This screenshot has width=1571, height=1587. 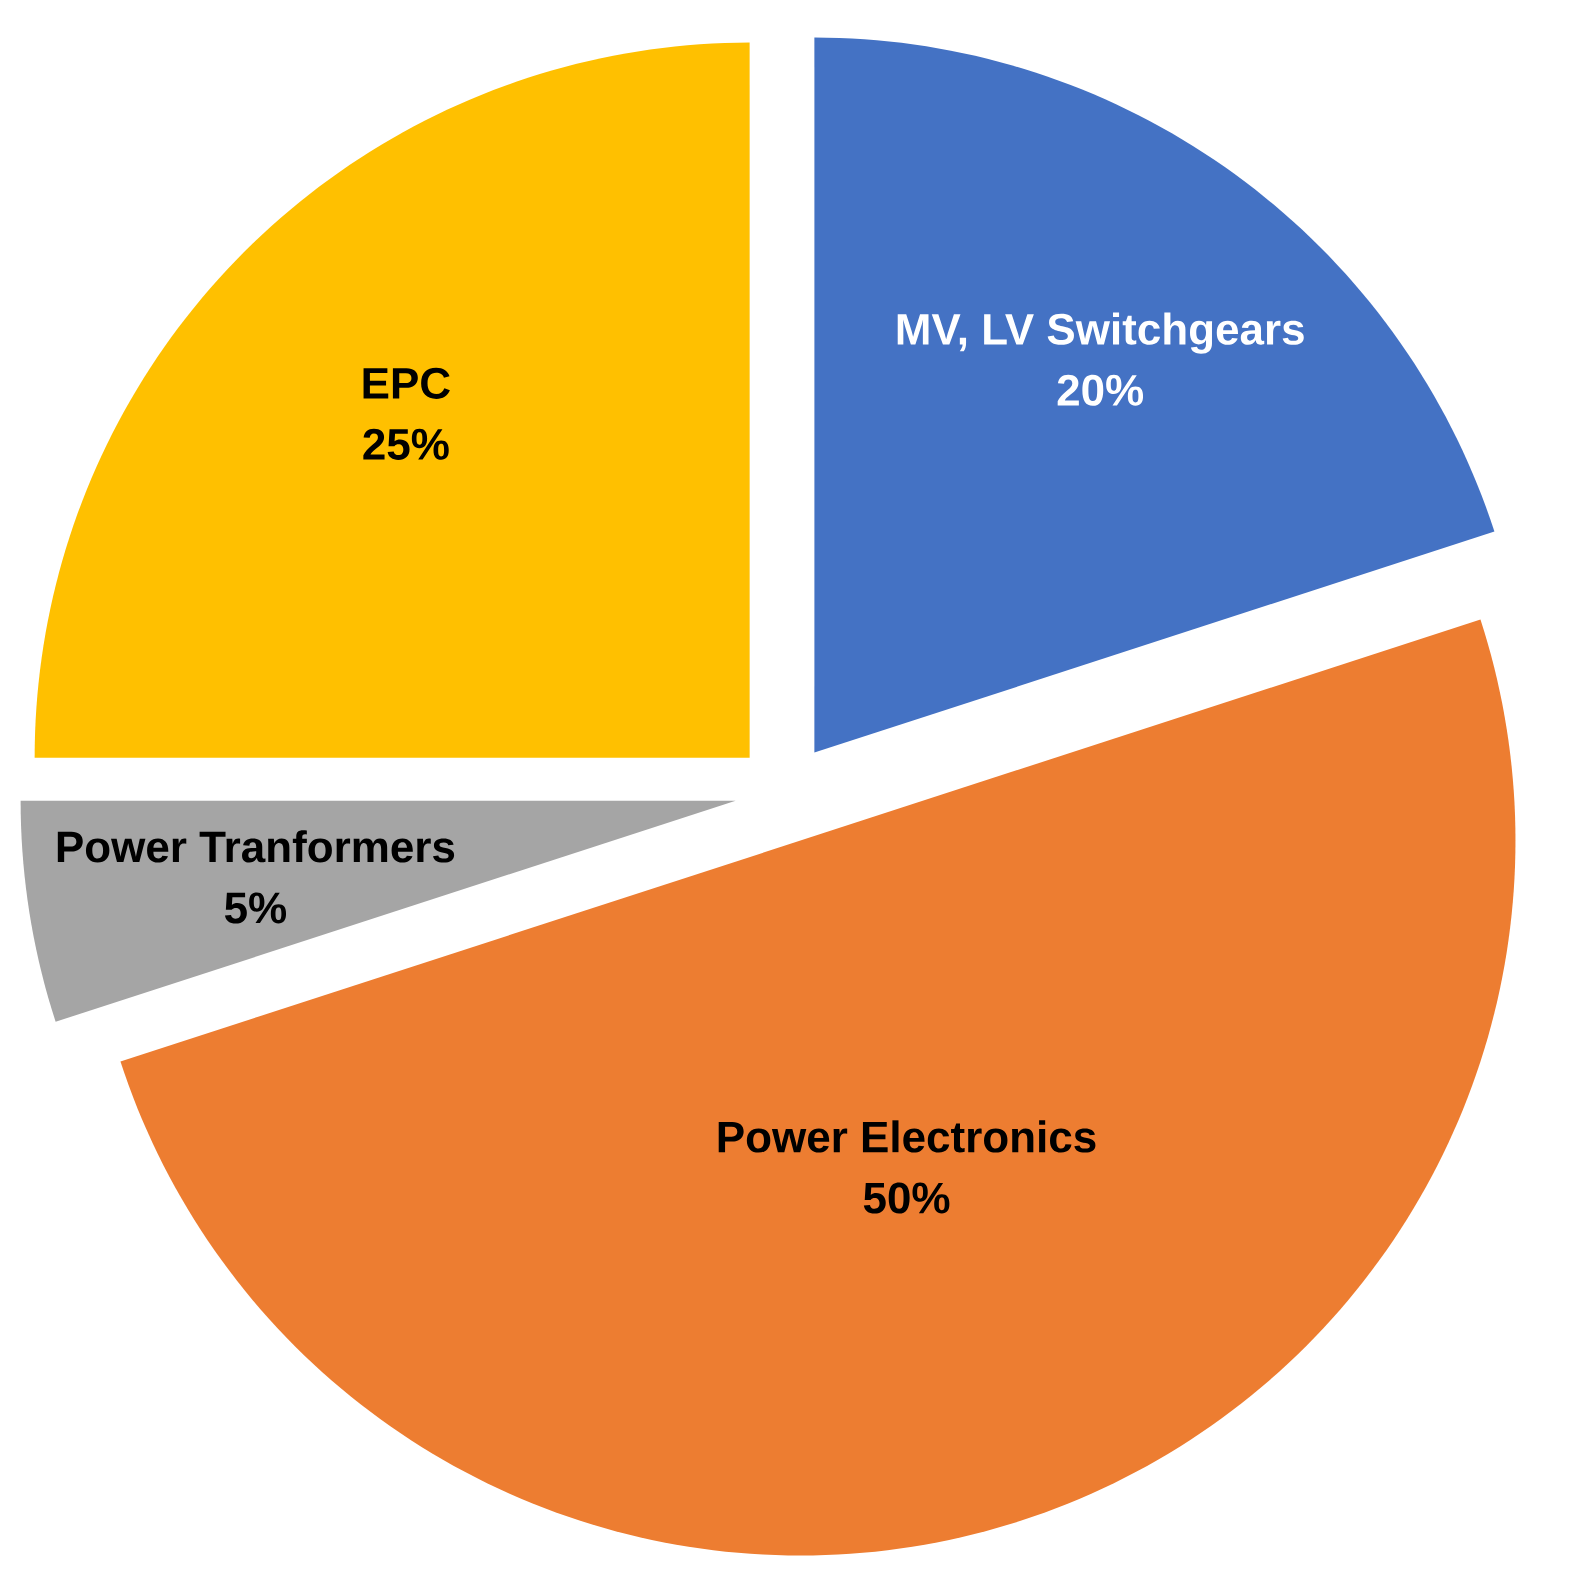 I want to click on slice-label: Power Electronics, so click(x=907, y=1136).